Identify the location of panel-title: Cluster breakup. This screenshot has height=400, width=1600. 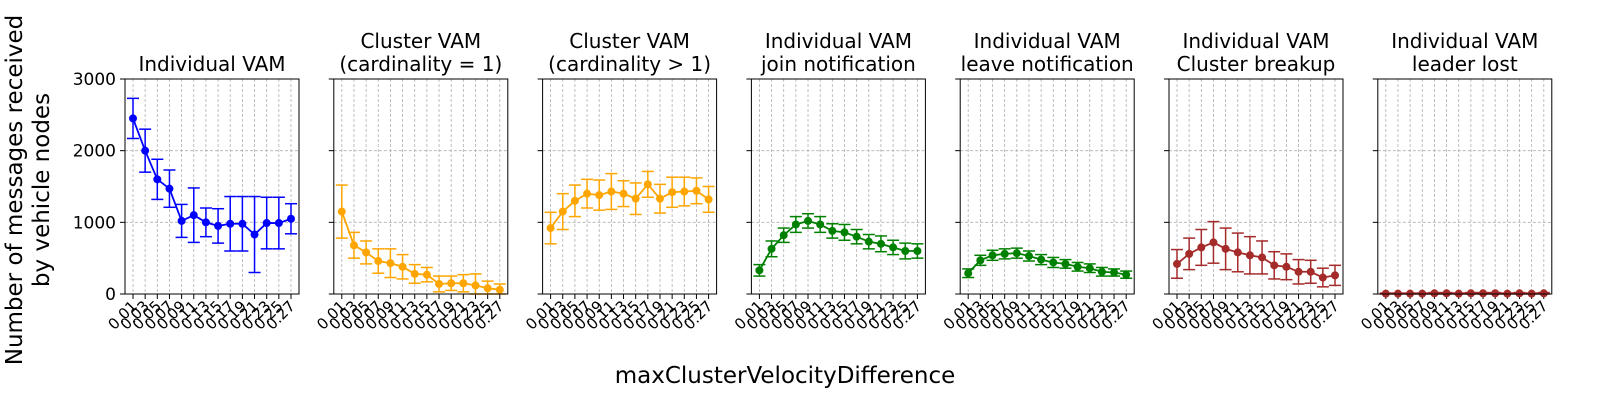
(1256, 64).